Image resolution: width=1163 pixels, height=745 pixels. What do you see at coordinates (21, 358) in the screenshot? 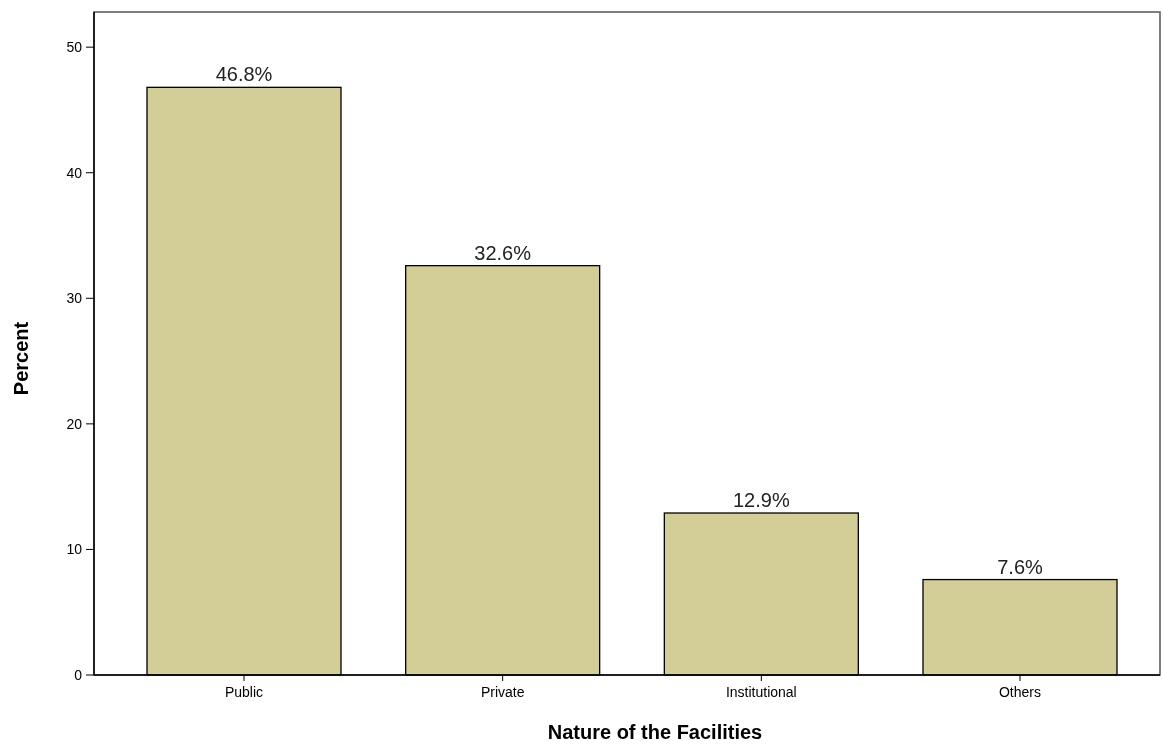
I see `y-axis-title: Percent` at bounding box center [21, 358].